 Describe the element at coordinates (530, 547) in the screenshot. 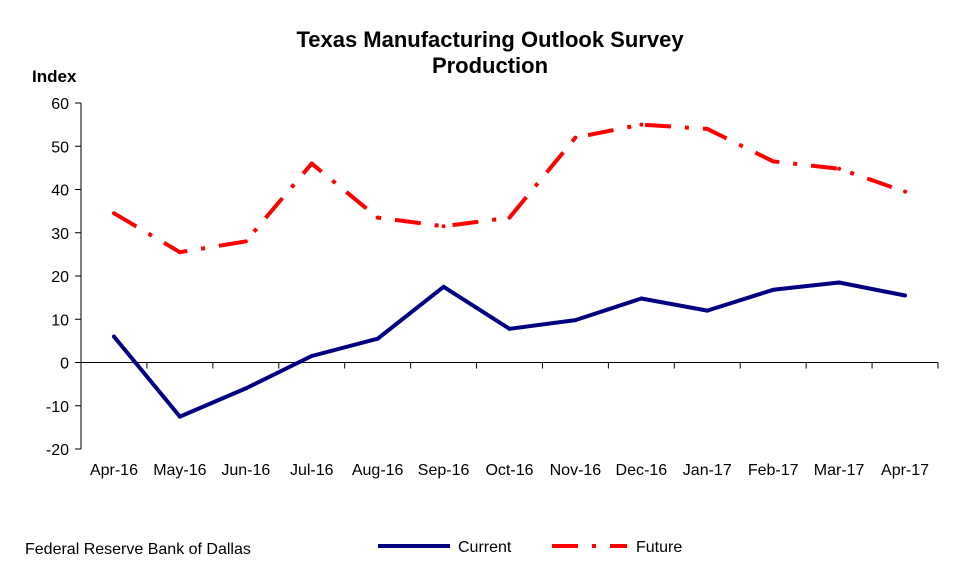

I see `legend: Current Future` at that location.